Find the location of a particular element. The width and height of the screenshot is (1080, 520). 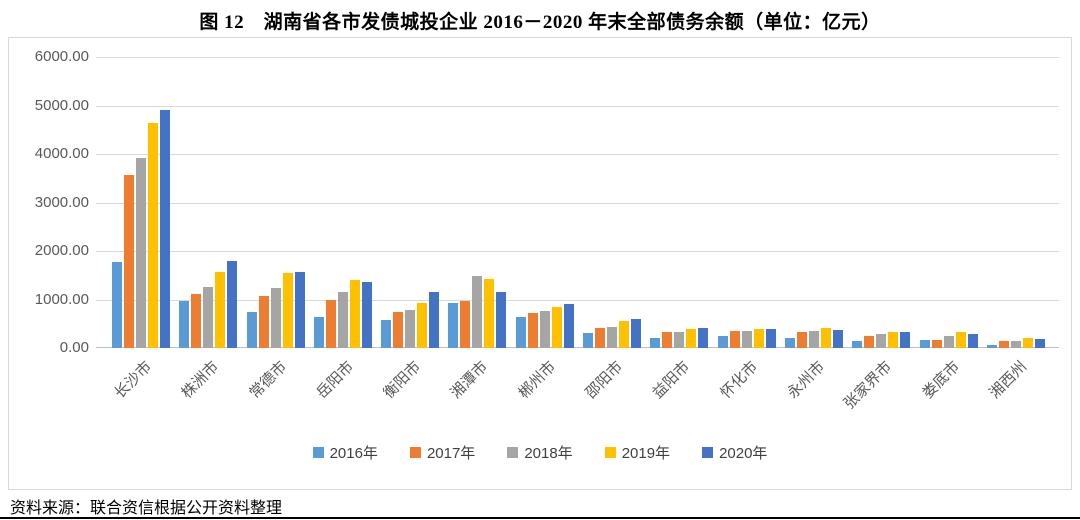

x-tick-label: 湘潭市 is located at coordinates (469, 380).